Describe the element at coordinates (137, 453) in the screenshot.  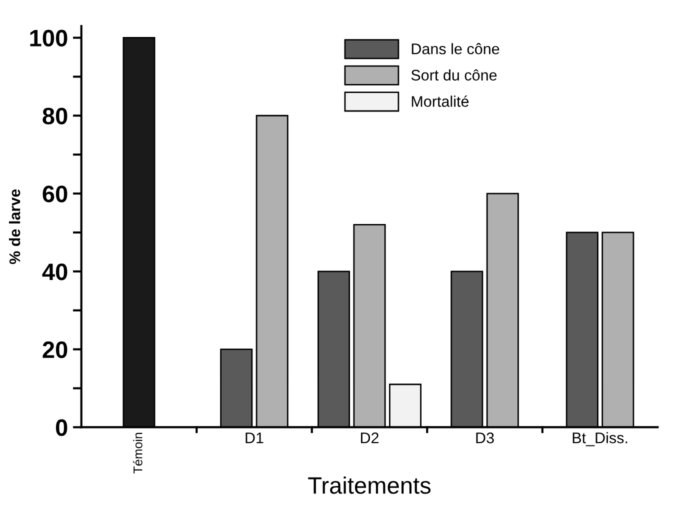
I see `x-tick-label: Témoin` at that location.